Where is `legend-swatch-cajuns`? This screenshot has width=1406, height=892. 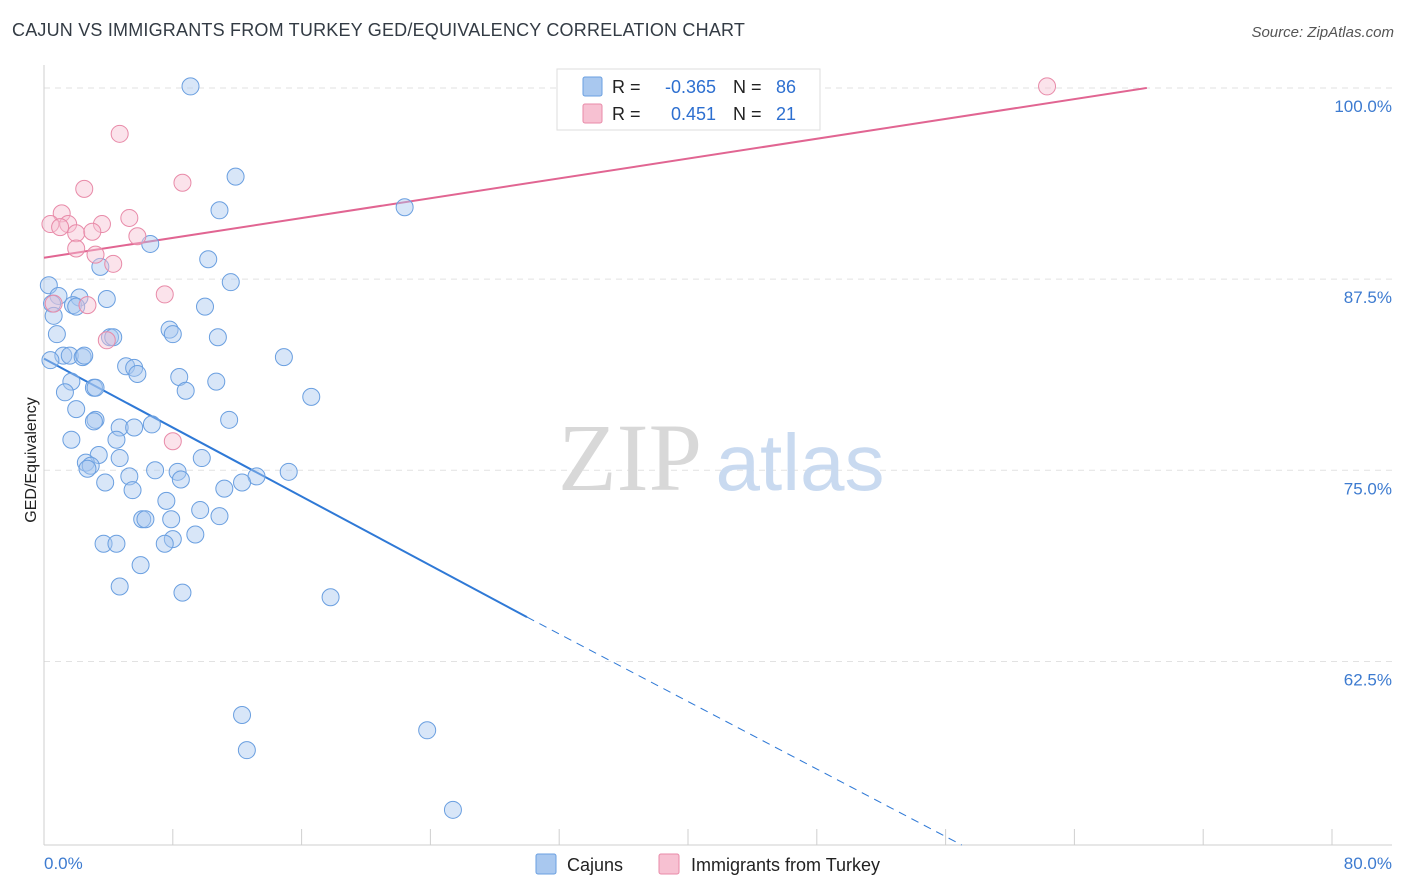 legend-swatch-cajuns is located at coordinates (592, 86).